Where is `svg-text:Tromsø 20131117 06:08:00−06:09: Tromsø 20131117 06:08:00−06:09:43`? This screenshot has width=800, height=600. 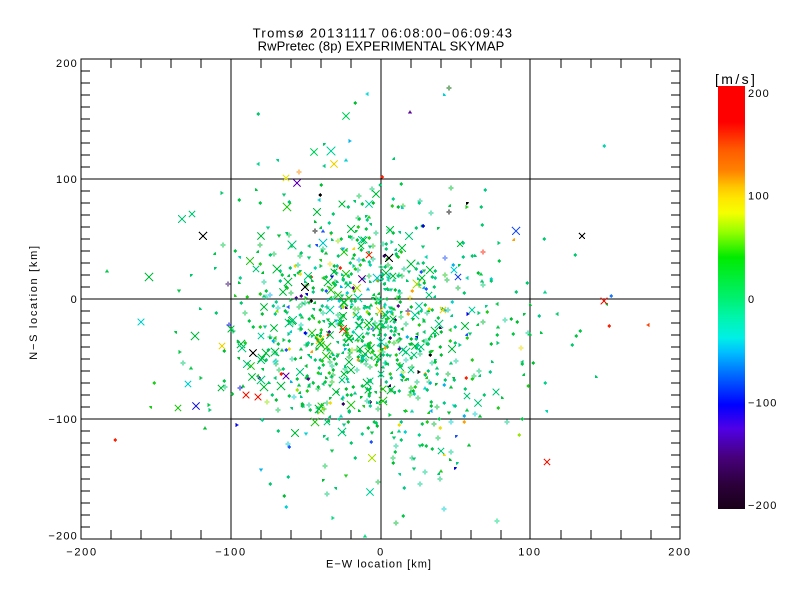
svg-text:Tromsø 20131117 06:08:00−06:09: Tromsø 20131117 06:08:00−06:09:43 is located at coordinates (383, 33).